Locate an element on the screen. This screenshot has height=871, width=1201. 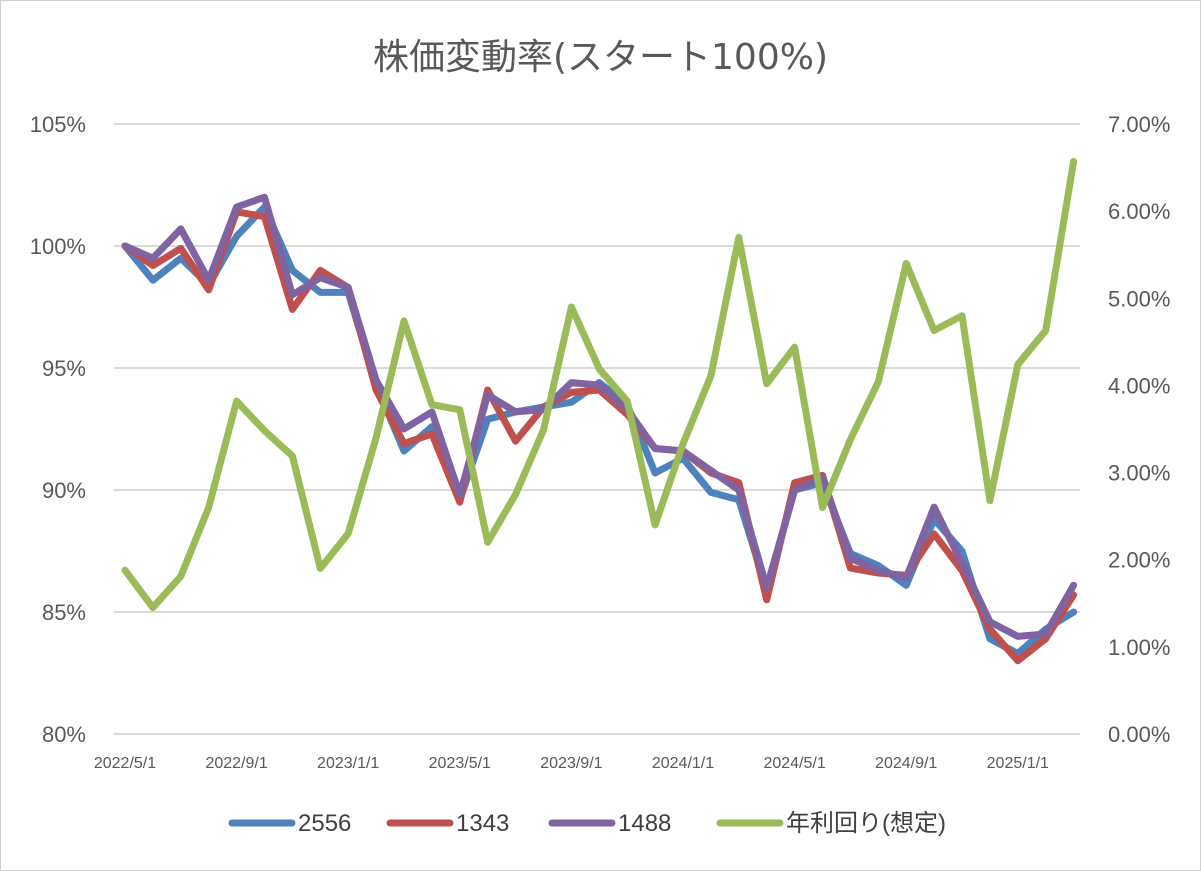
legend-label: 2556 is located at coordinates (324, 823).